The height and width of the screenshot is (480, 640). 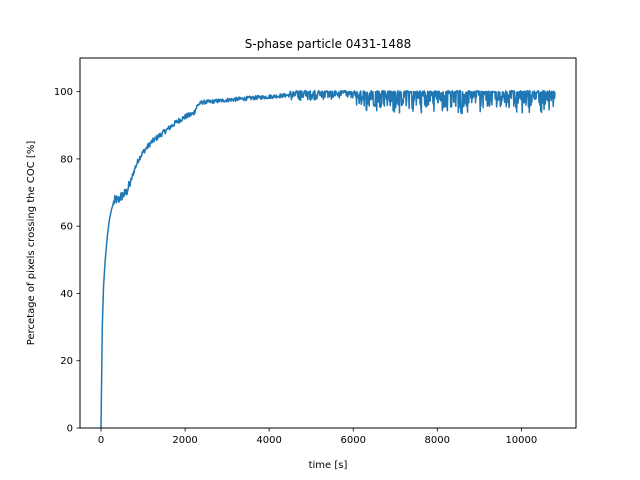 What do you see at coordinates (352, 440) in the screenshot?
I see `x-tick-label: 6000` at bounding box center [352, 440].